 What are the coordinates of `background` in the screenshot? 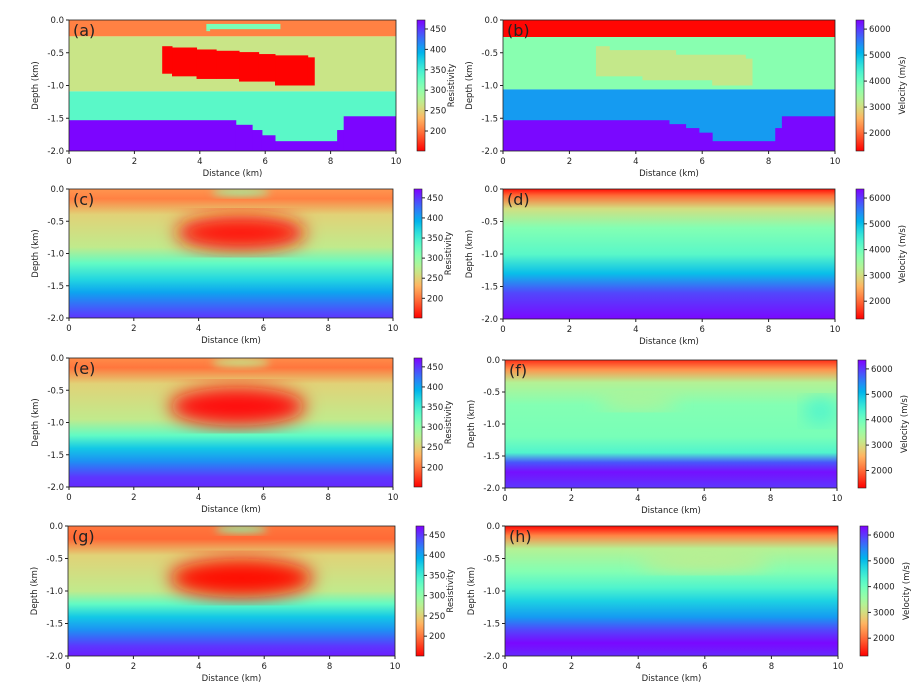 It's located at (231, 253).